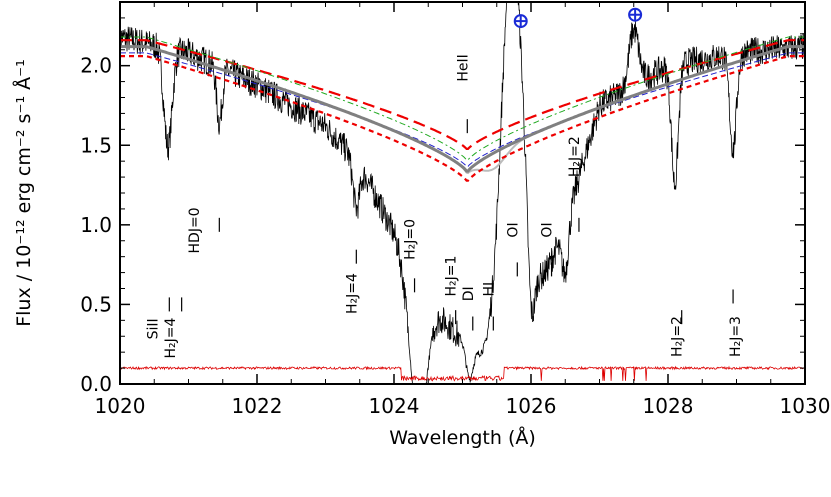 The image size is (831, 497). Describe the element at coordinates (96, 304) in the screenshot. I see `y-tick-label: 0.5` at that location.